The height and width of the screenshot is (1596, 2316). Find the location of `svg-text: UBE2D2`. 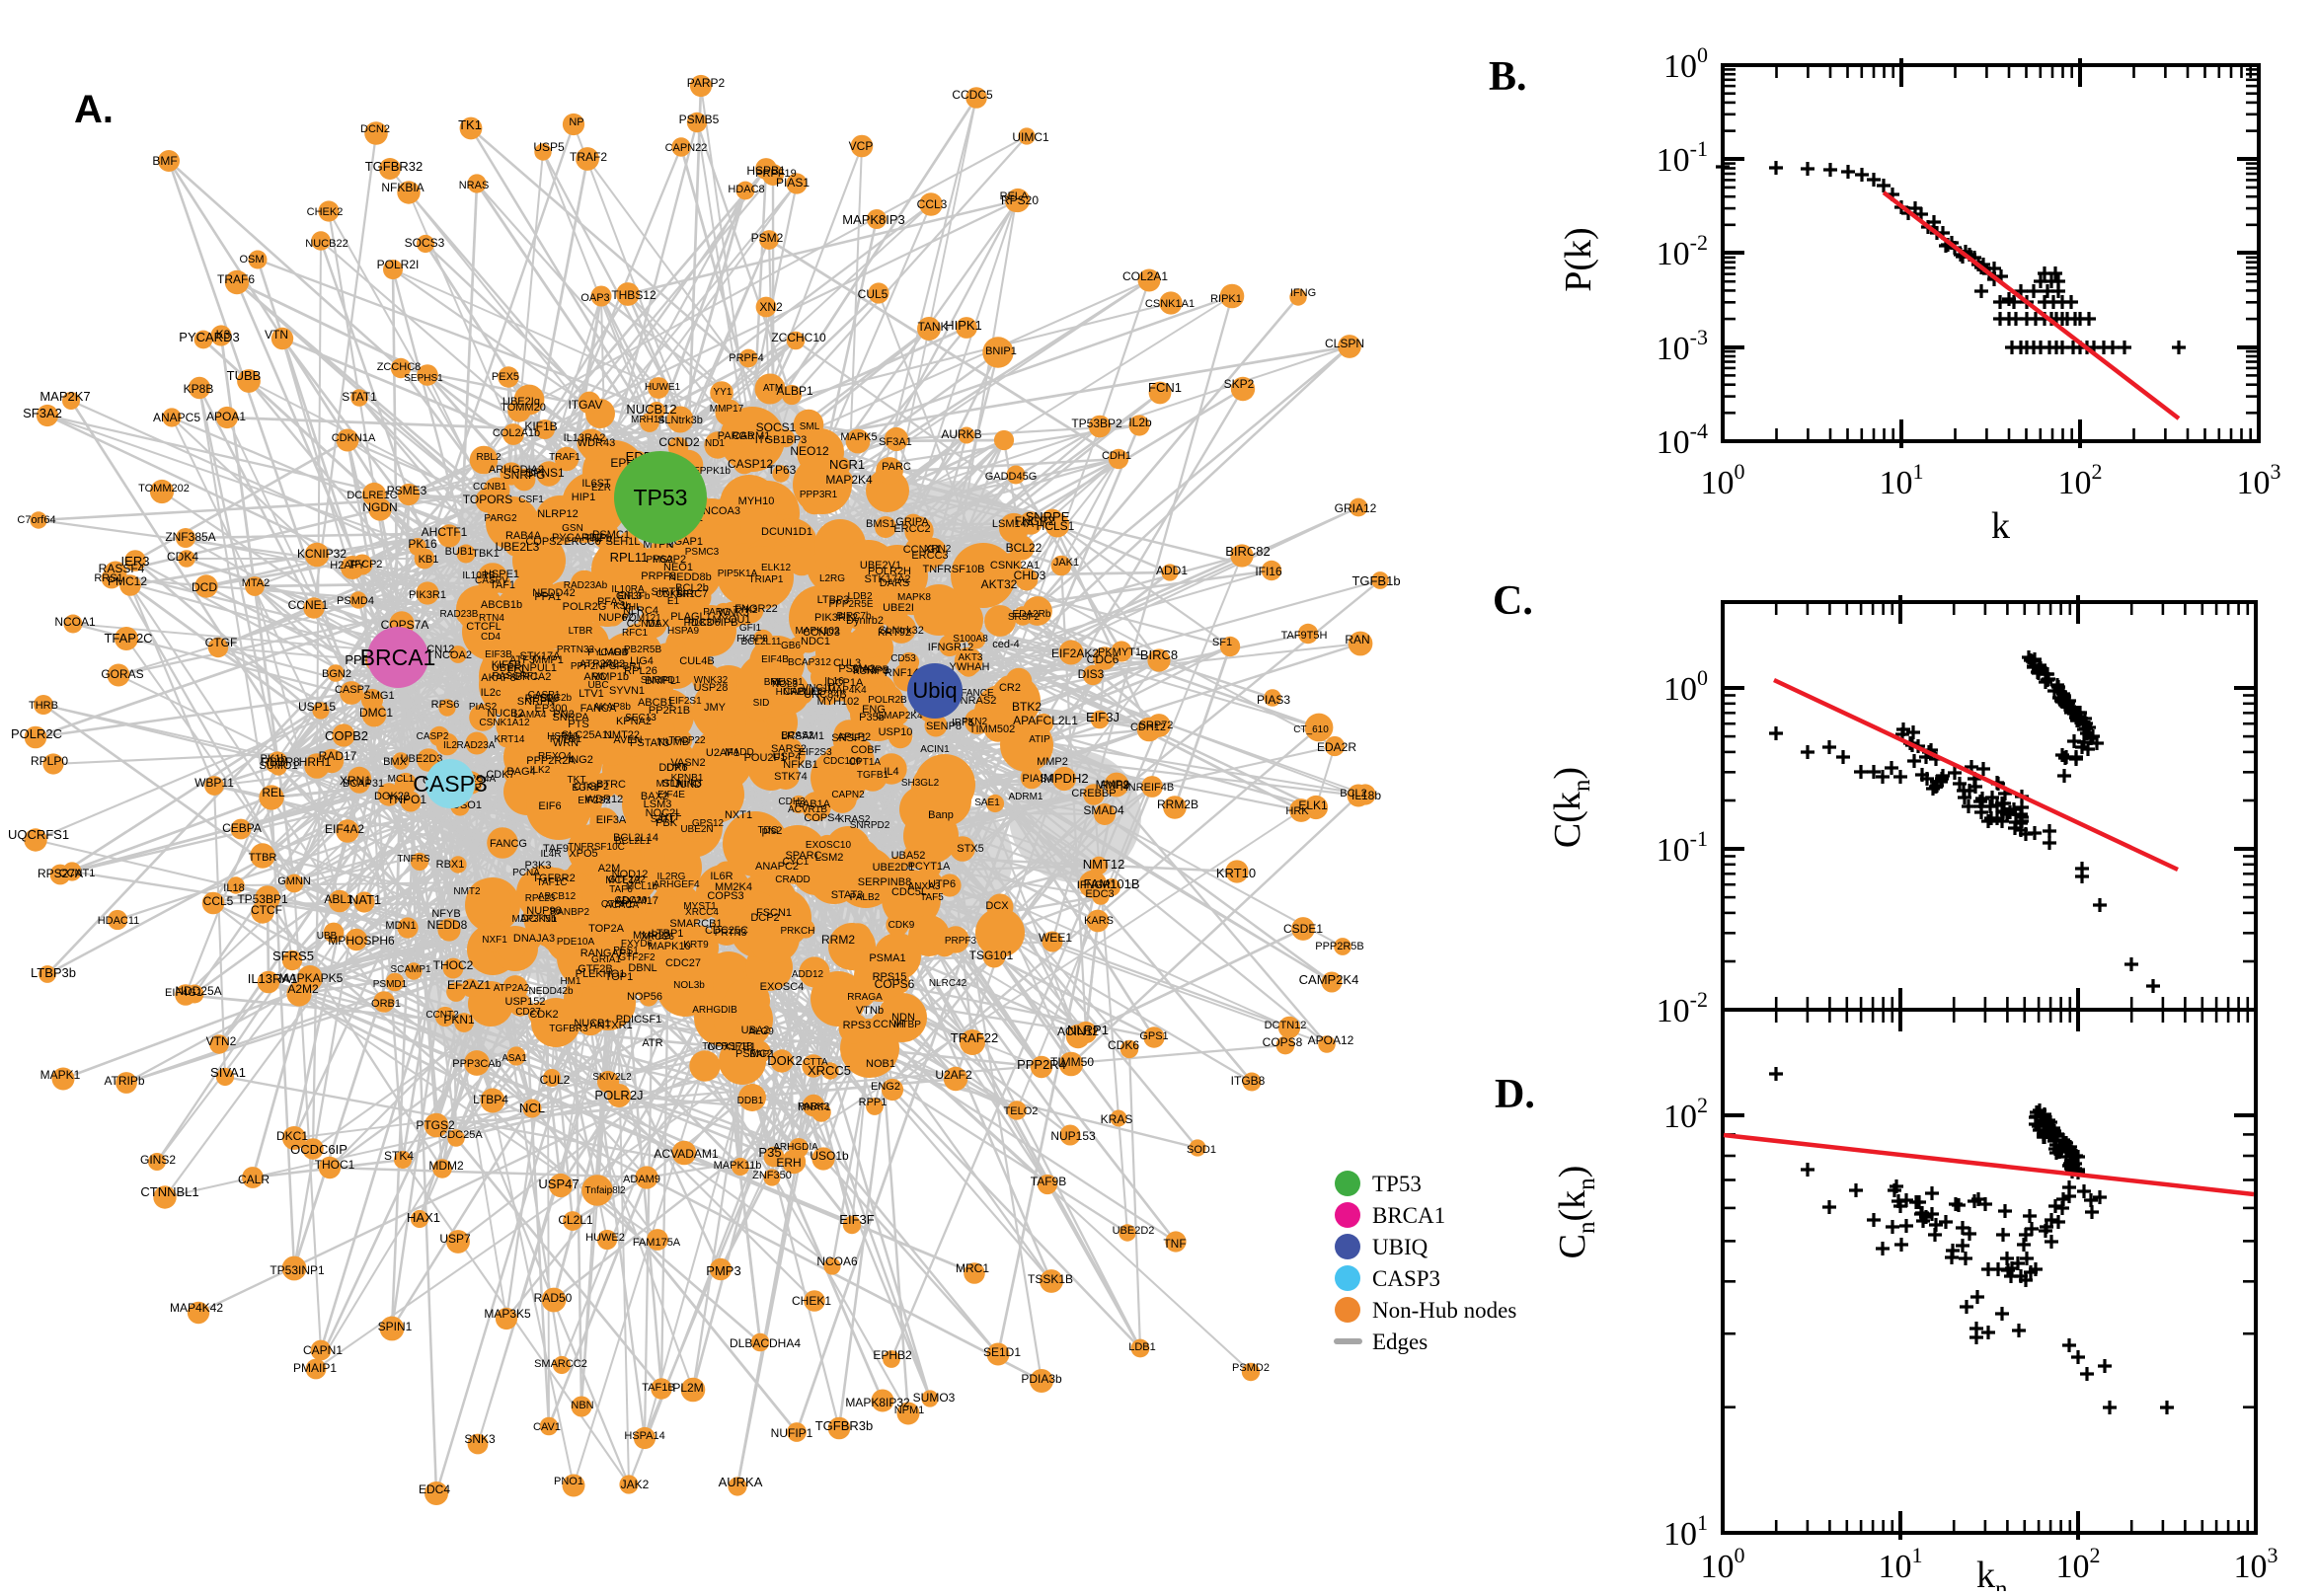

svg-text: UBE2D2 is located at coordinates (1134, 1231).